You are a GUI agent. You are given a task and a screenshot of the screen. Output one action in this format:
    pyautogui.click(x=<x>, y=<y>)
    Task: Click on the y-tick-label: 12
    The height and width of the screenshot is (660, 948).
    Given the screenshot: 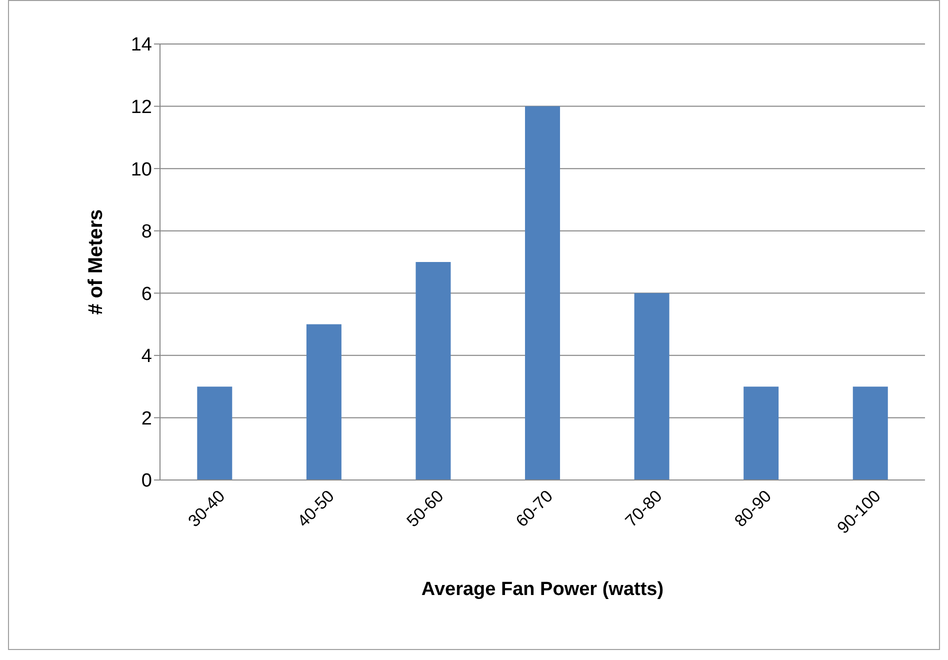 What is the action you would take?
    pyautogui.click(x=141, y=107)
    